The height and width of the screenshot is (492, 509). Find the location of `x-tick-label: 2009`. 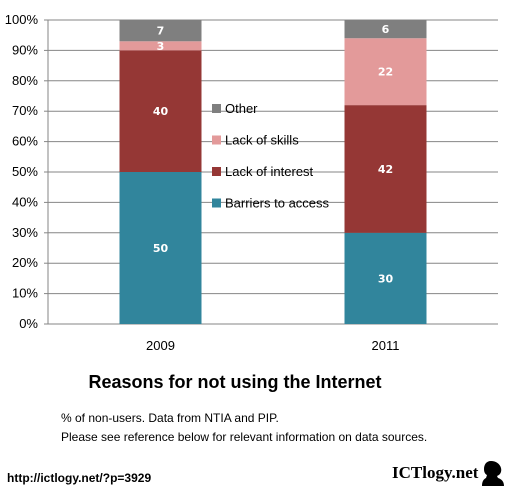

x-tick-label: 2009 is located at coordinates (160, 345).